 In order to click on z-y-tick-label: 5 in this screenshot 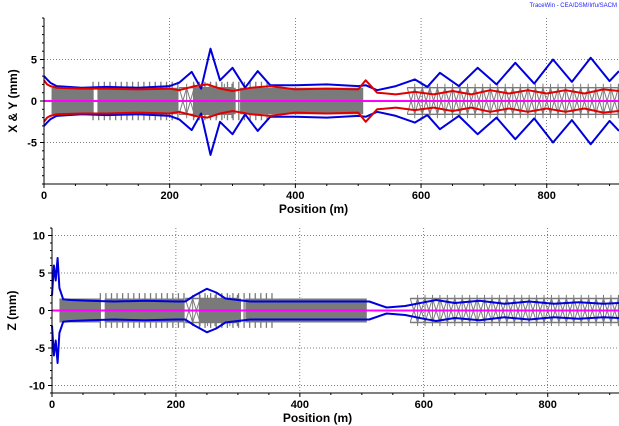, I will do `click(42, 274)`.